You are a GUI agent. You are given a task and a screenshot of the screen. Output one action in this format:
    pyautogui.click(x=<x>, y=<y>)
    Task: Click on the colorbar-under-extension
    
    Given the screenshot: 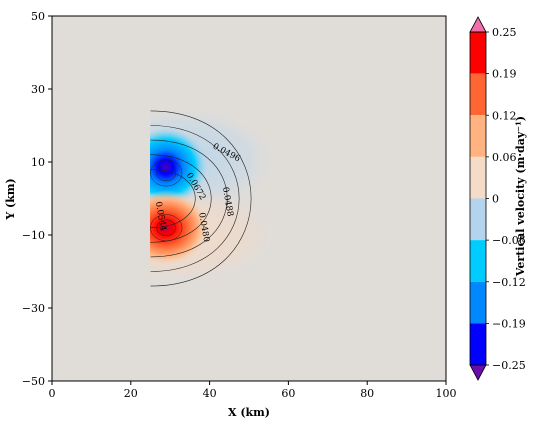 What is the action you would take?
    pyautogui.click(x=478, y=372)
    